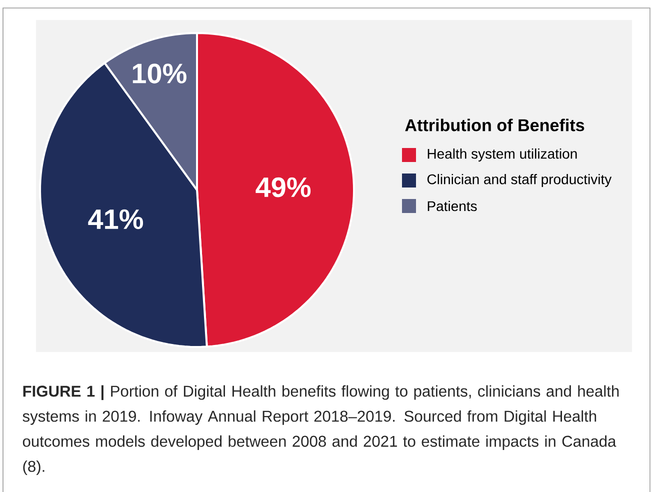 The image size is (652, 492). What do you see at coordinates (283, 187) in the screenshot?
I see `data-label: 49%` at bounding box center [283, 187].